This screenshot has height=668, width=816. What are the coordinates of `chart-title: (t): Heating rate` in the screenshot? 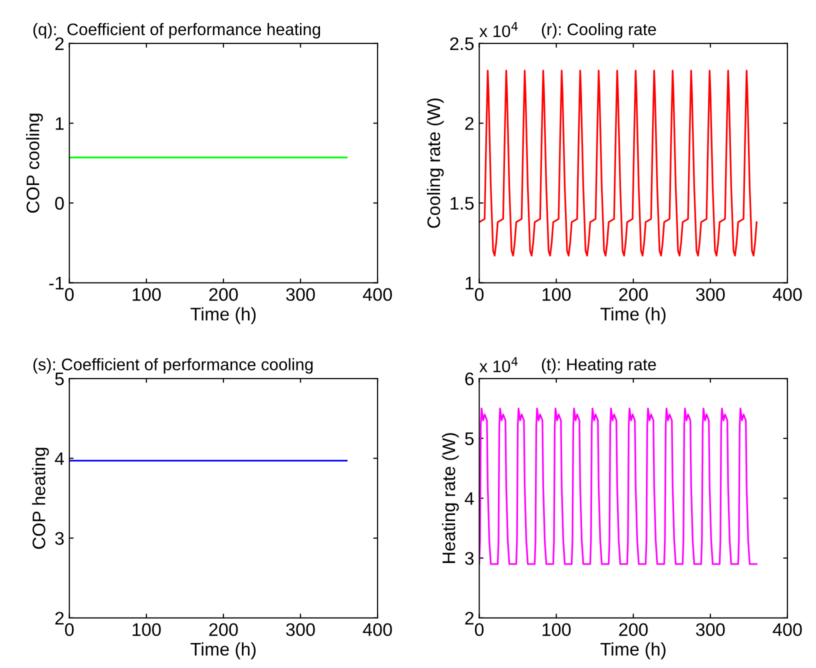 It's located at (599, 366).